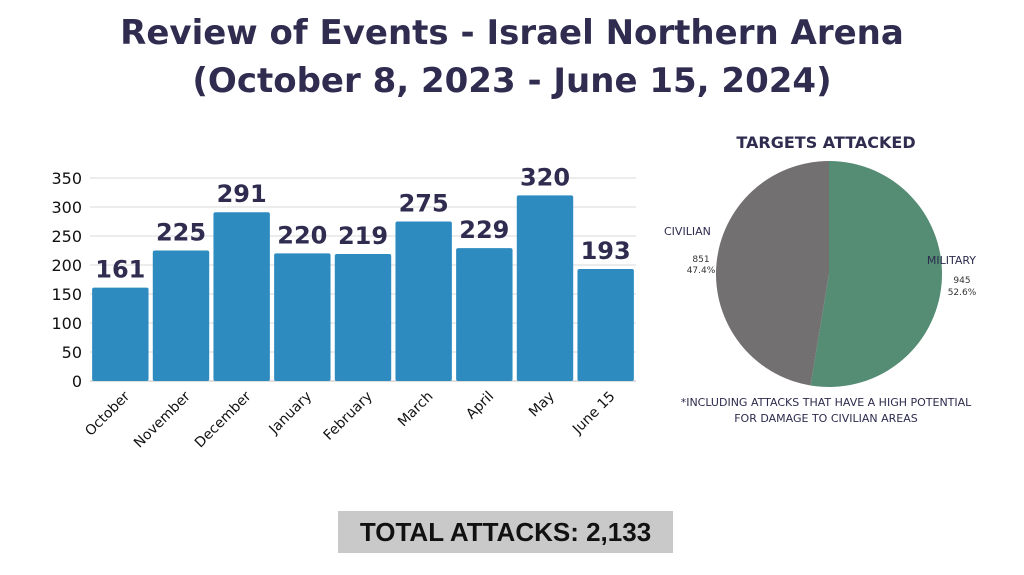  What do you see at coordinates (593, 413) in the screenshot?
I see `x-tick-label: June 15` at bounding box center [593, 413].